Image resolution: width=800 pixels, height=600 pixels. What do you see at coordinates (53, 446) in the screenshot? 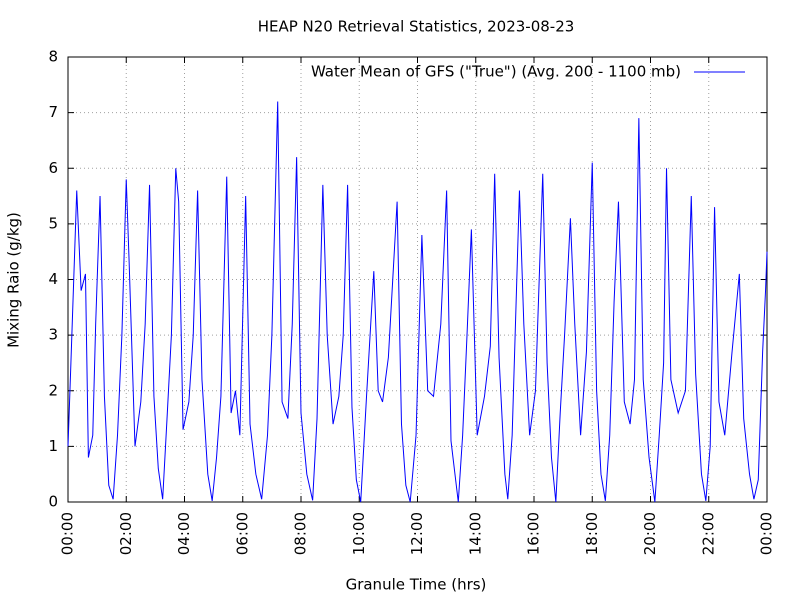
I see `y-tick-label: 1` at bounding box center [53, 446].